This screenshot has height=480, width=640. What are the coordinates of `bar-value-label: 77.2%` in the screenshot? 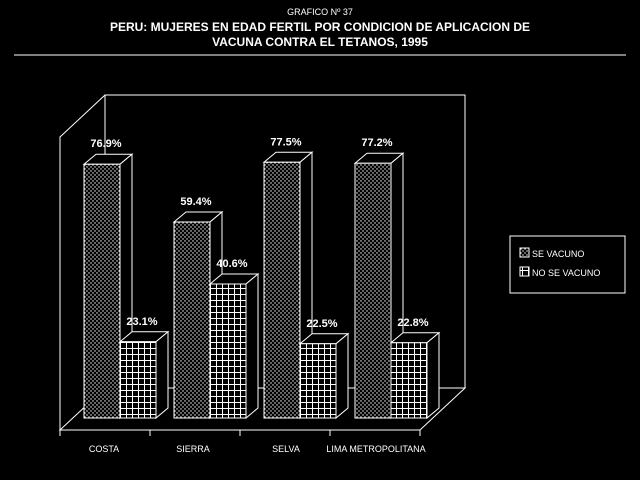 It's located at (376, 143).